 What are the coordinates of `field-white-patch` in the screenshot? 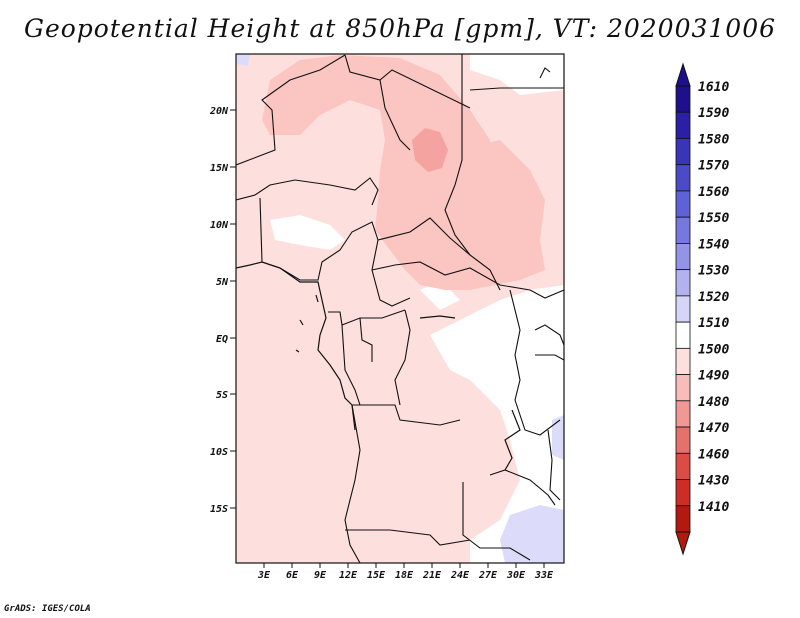 It's located at (440, 295).